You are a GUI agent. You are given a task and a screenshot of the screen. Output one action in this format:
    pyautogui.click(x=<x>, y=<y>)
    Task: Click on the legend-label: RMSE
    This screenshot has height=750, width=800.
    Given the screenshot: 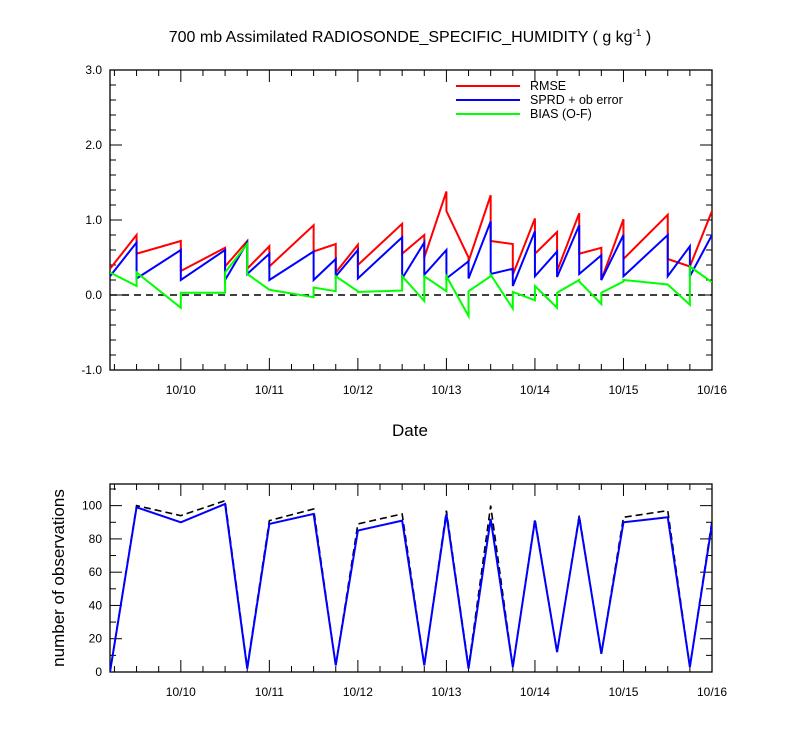 What is the action you would take?
    pyautogui.click(x=548, y=86)
    